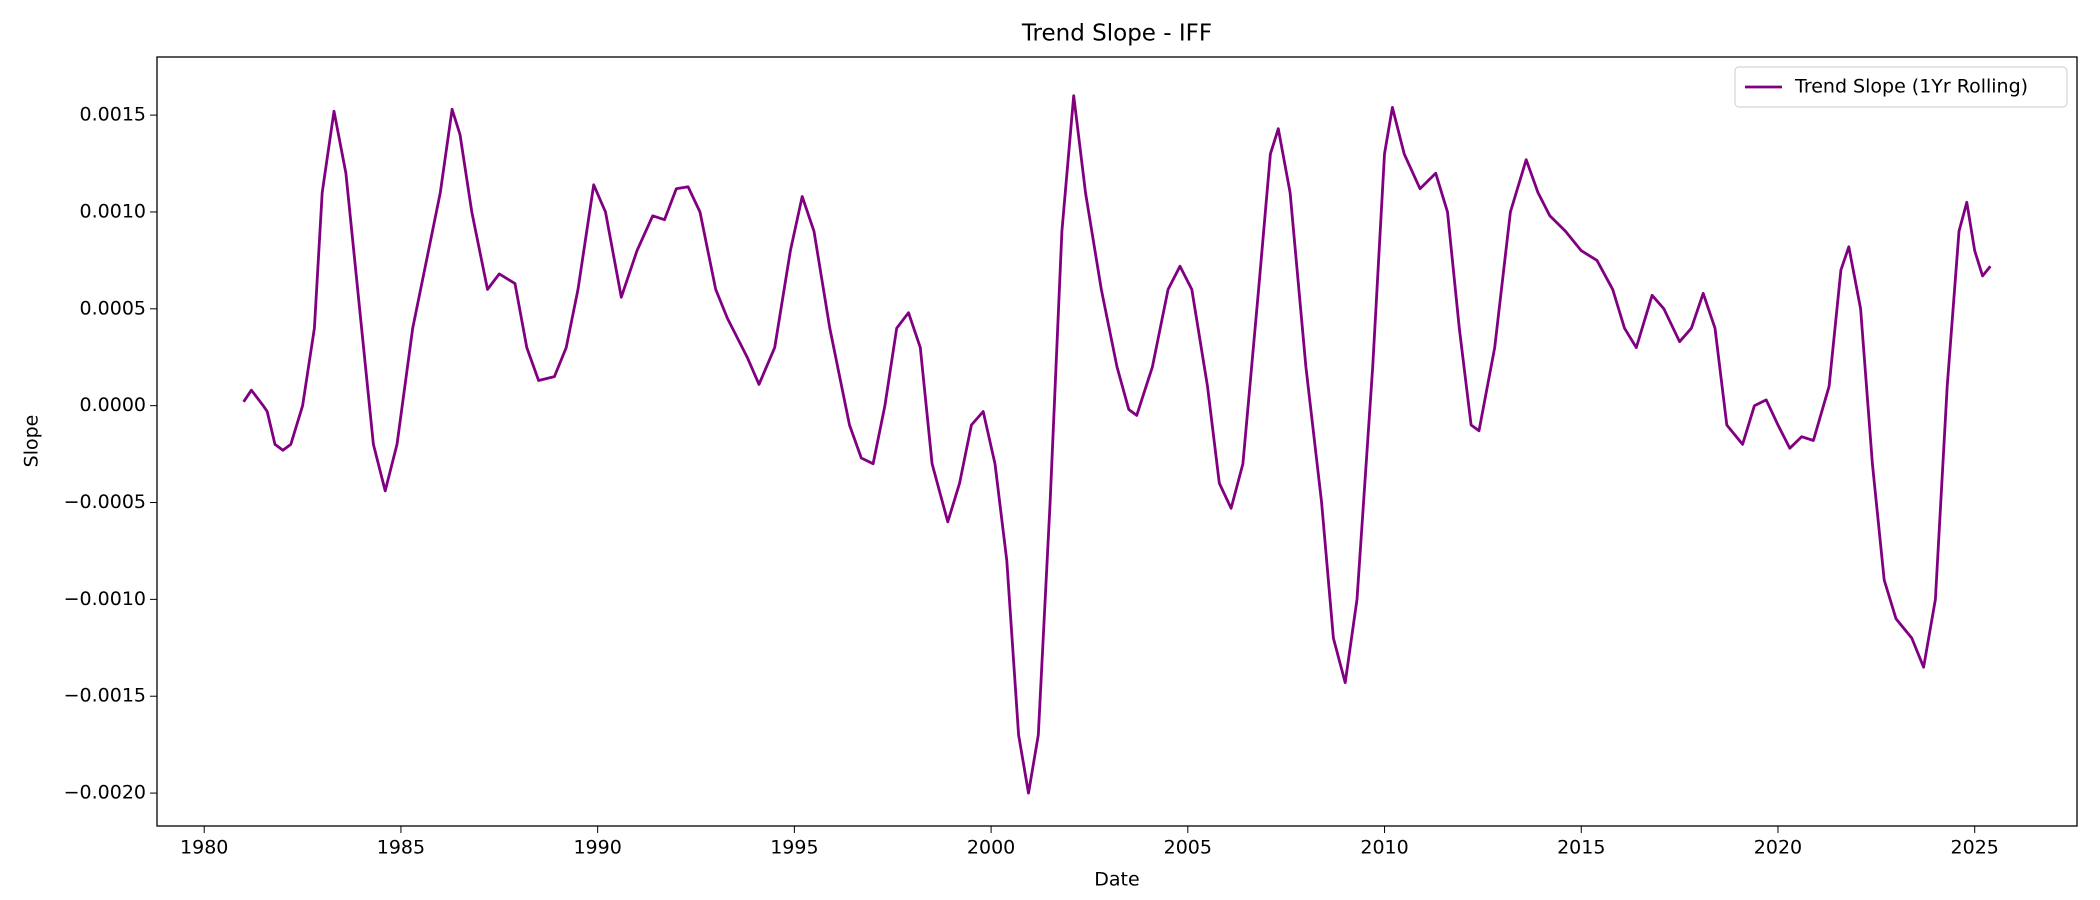  What do you see at coordinates (1116, 34) in the screenshot?
I see `chart-title: Trend Slope - IFF` at bounding box center [1116, 34].